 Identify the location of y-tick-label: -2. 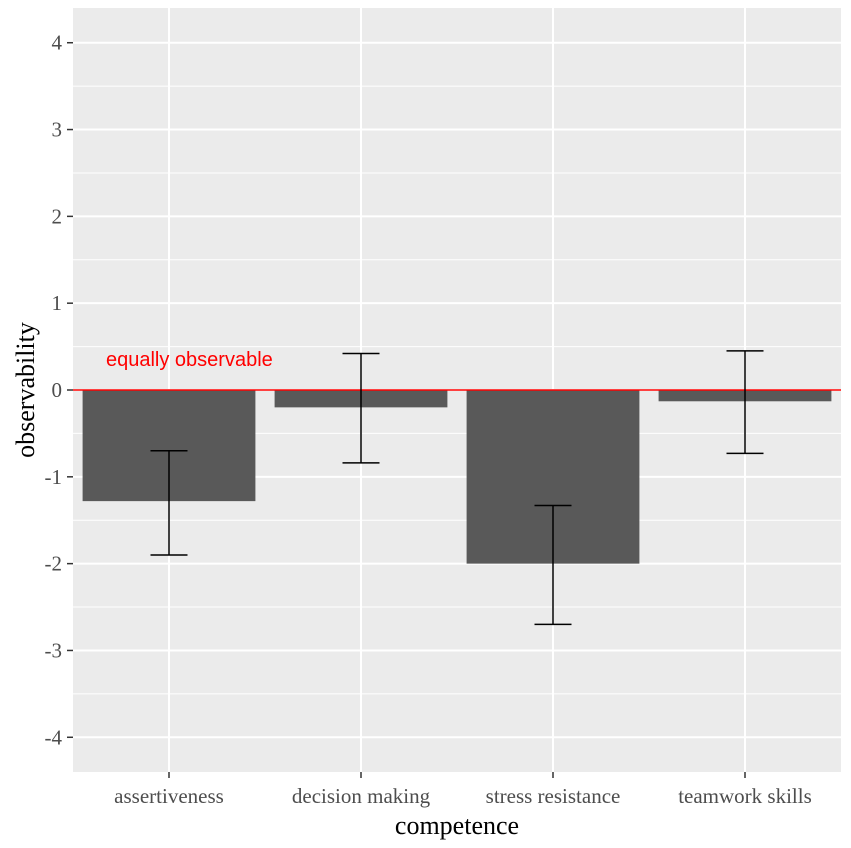
(54, 564).